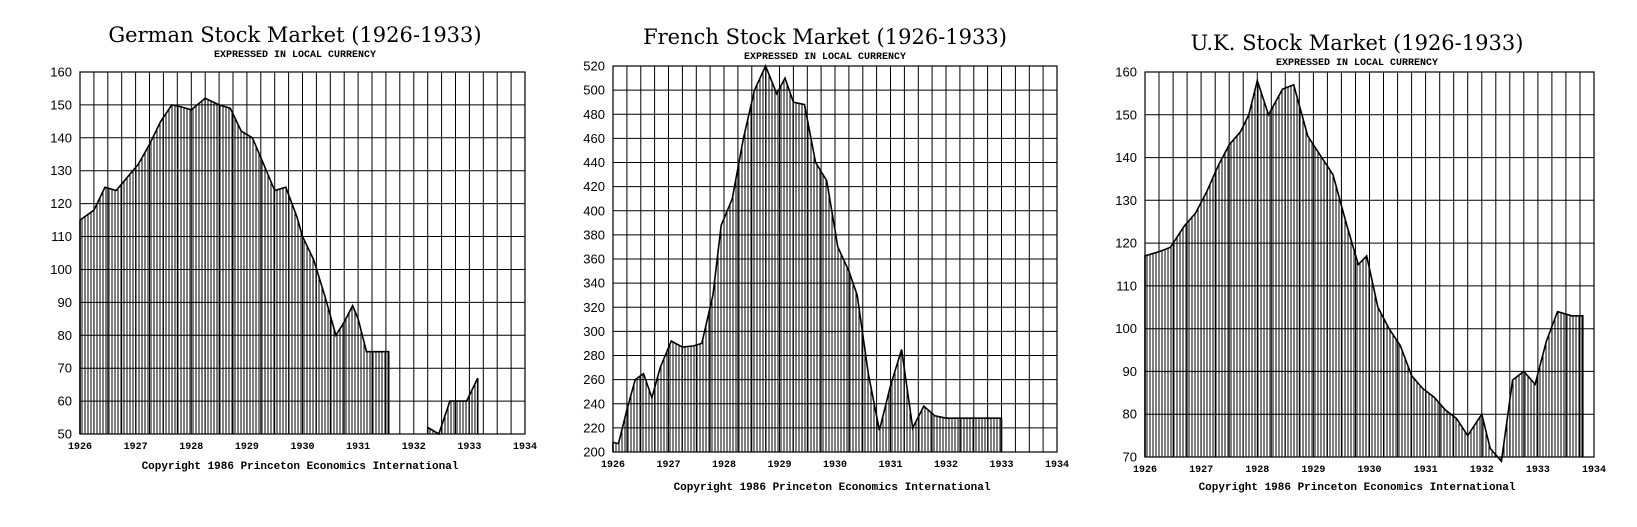 Image resolution: width=1637 pixels, height=527 pixels. I want to click on french-ytick-label: 260, so click(594, 379).